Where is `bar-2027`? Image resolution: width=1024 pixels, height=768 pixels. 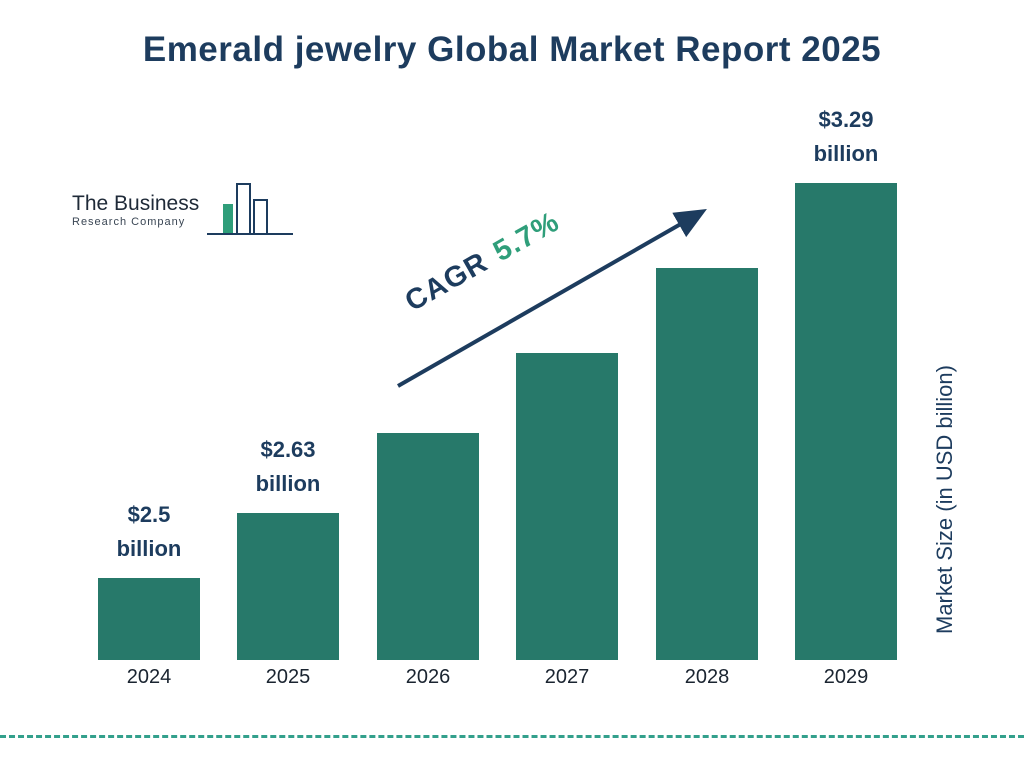 bar-2027 is located at coordinates (567, 506).